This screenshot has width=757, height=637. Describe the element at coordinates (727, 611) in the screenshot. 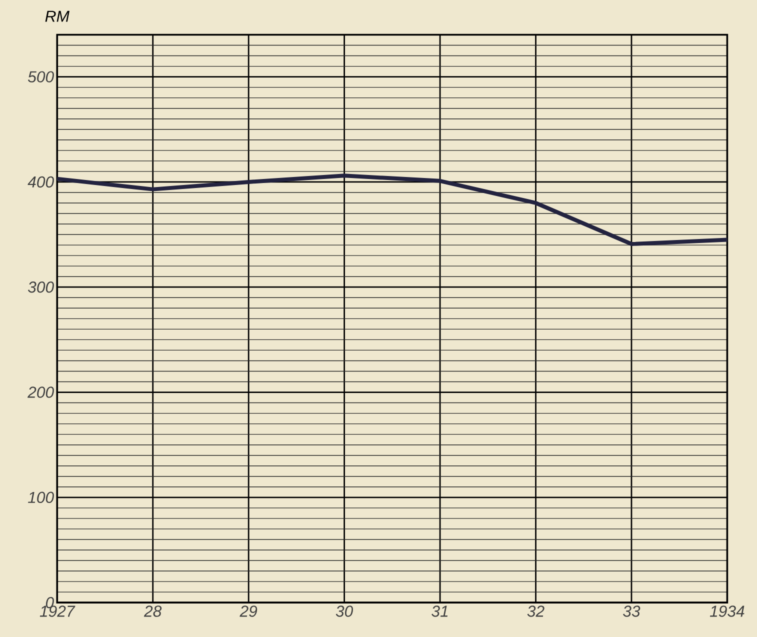

I see `x-tick-label: 1934` at that location.